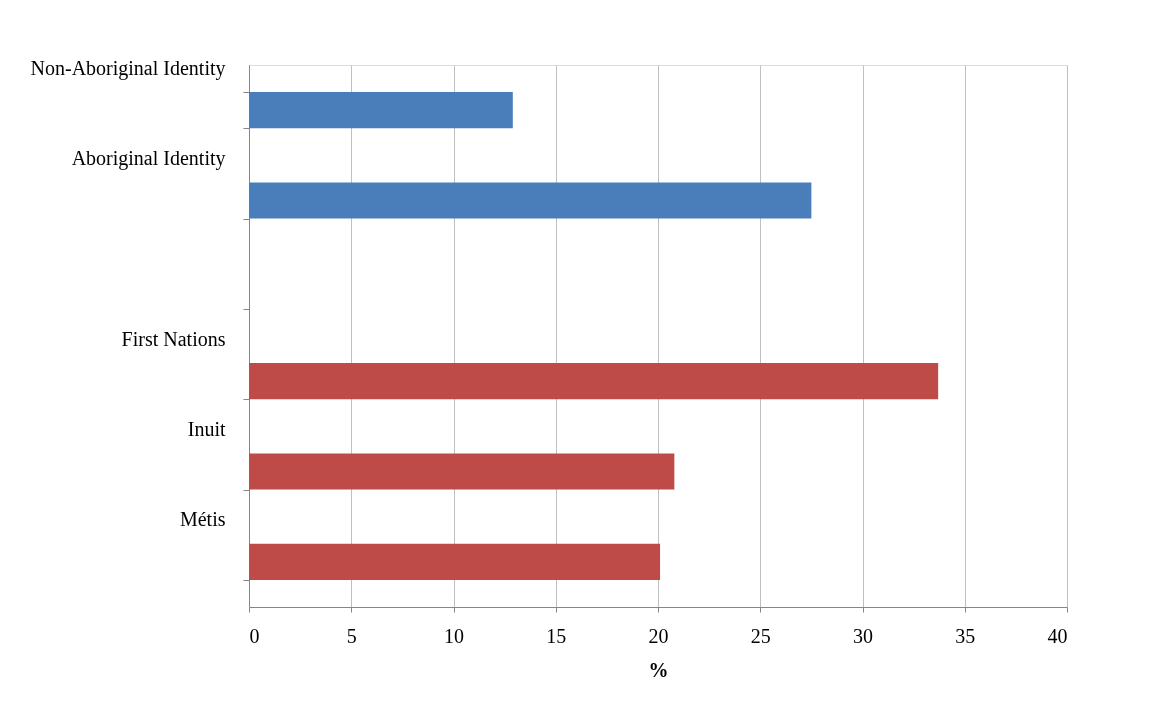 This screenshot has height=711, width=1165. I want to click on x-tick-label: 30, so click(863, 635).